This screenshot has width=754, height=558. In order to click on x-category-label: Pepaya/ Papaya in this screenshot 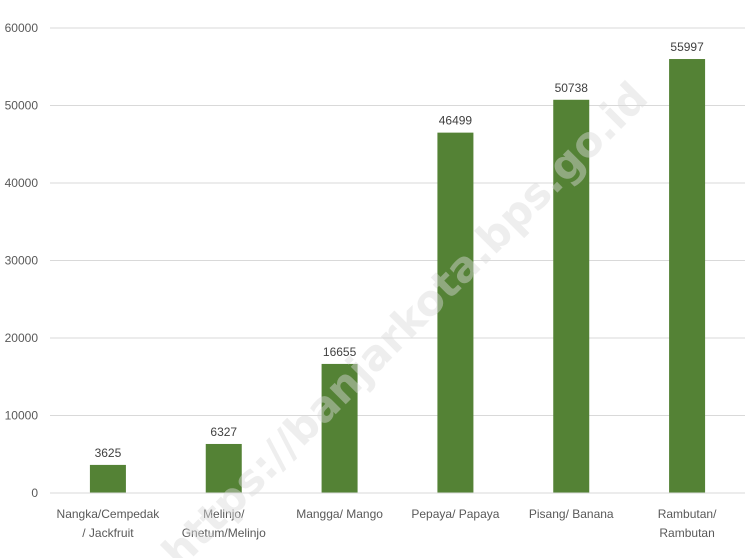, I will do `click(455, 514)`.